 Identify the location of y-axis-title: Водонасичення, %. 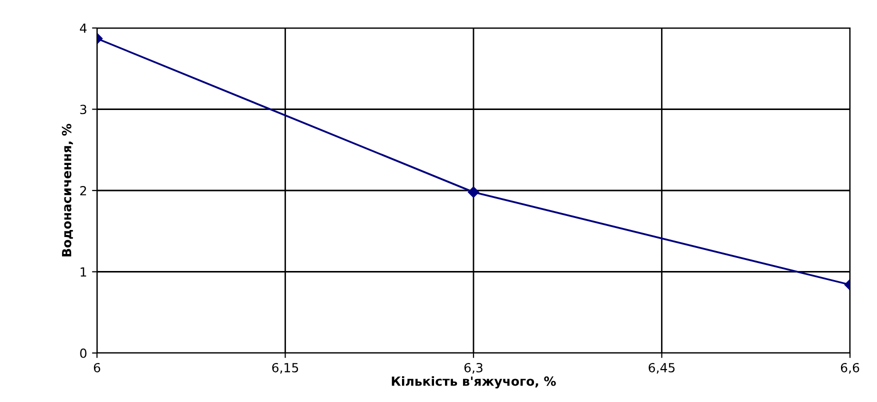
(67, 190).